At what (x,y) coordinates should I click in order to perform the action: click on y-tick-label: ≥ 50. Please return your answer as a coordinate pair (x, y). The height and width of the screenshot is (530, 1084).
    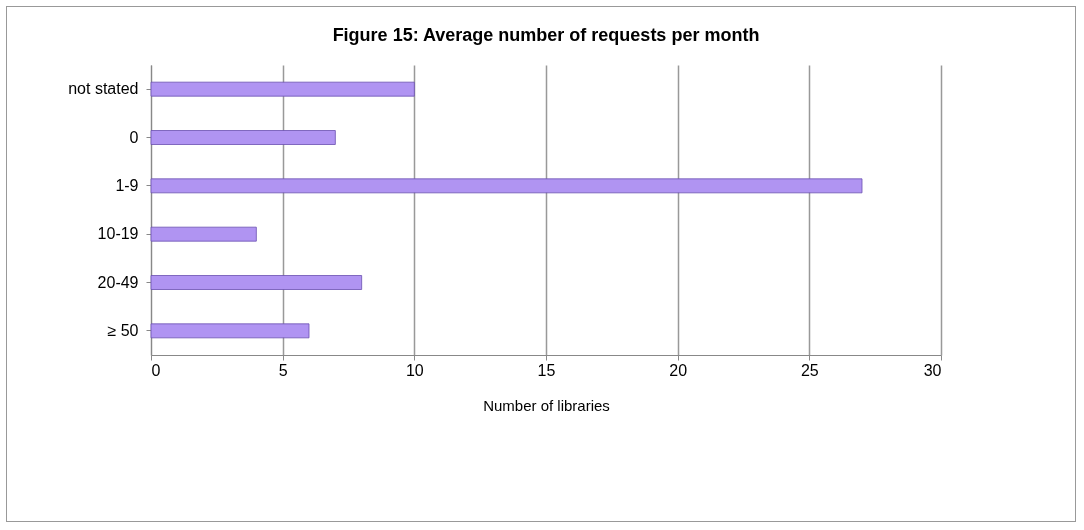
    Looking at the image, I should click on (123, 330).